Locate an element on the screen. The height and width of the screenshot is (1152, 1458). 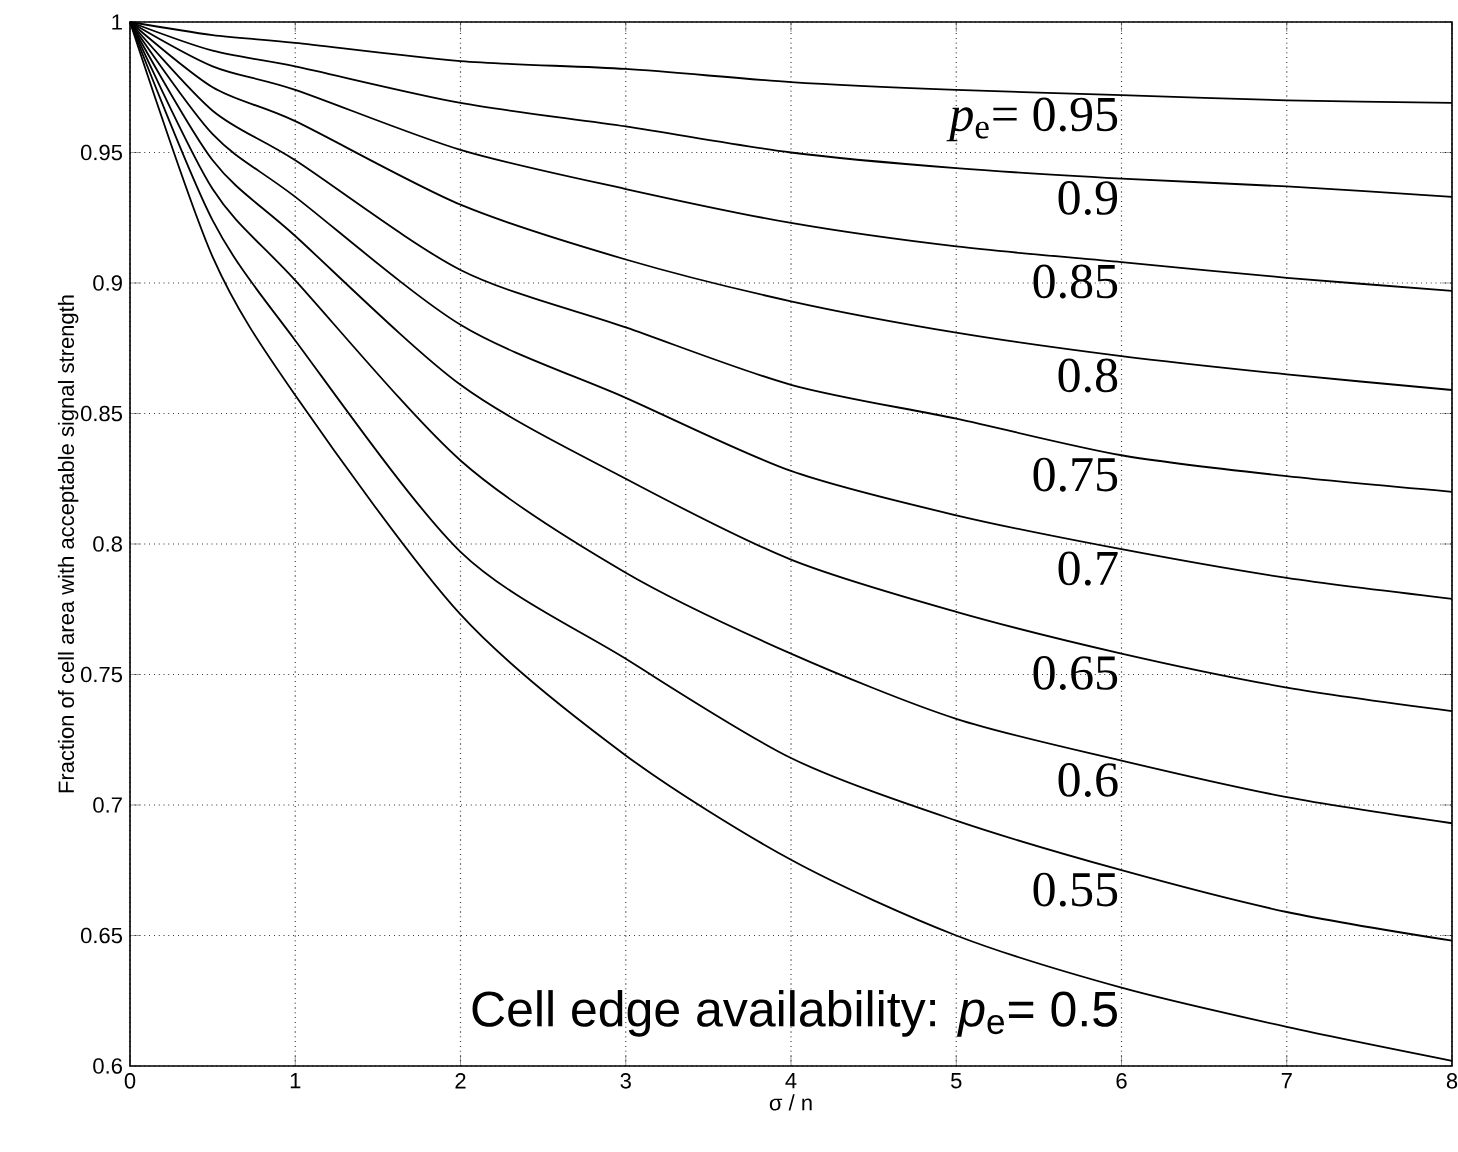
y-tick-label: 0.85 is located at coordinates (101, 413).